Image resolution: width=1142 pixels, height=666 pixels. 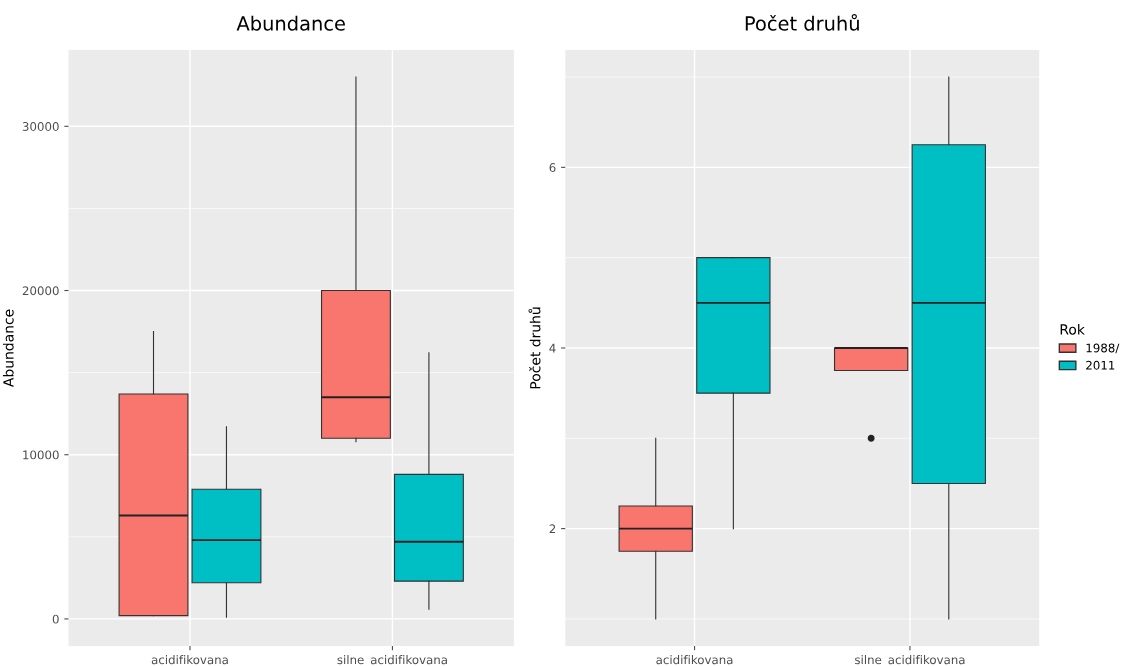 What do you see at coordinates (55, 619) in the screenshot?
I see `y-tick-label: 0` at bounding box center [55, 619].